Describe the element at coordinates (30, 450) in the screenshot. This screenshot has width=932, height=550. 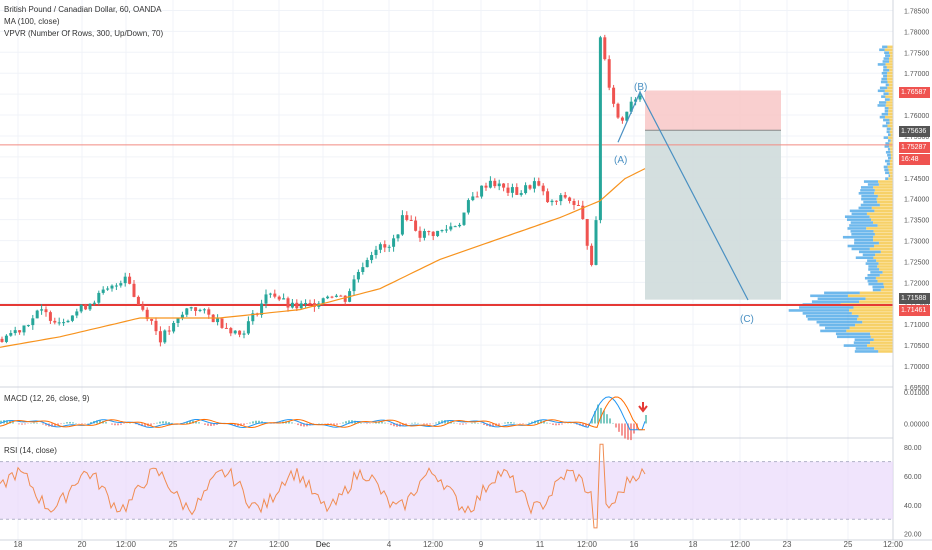
I see `rsi-legend: RSI (14, close)` at that location.